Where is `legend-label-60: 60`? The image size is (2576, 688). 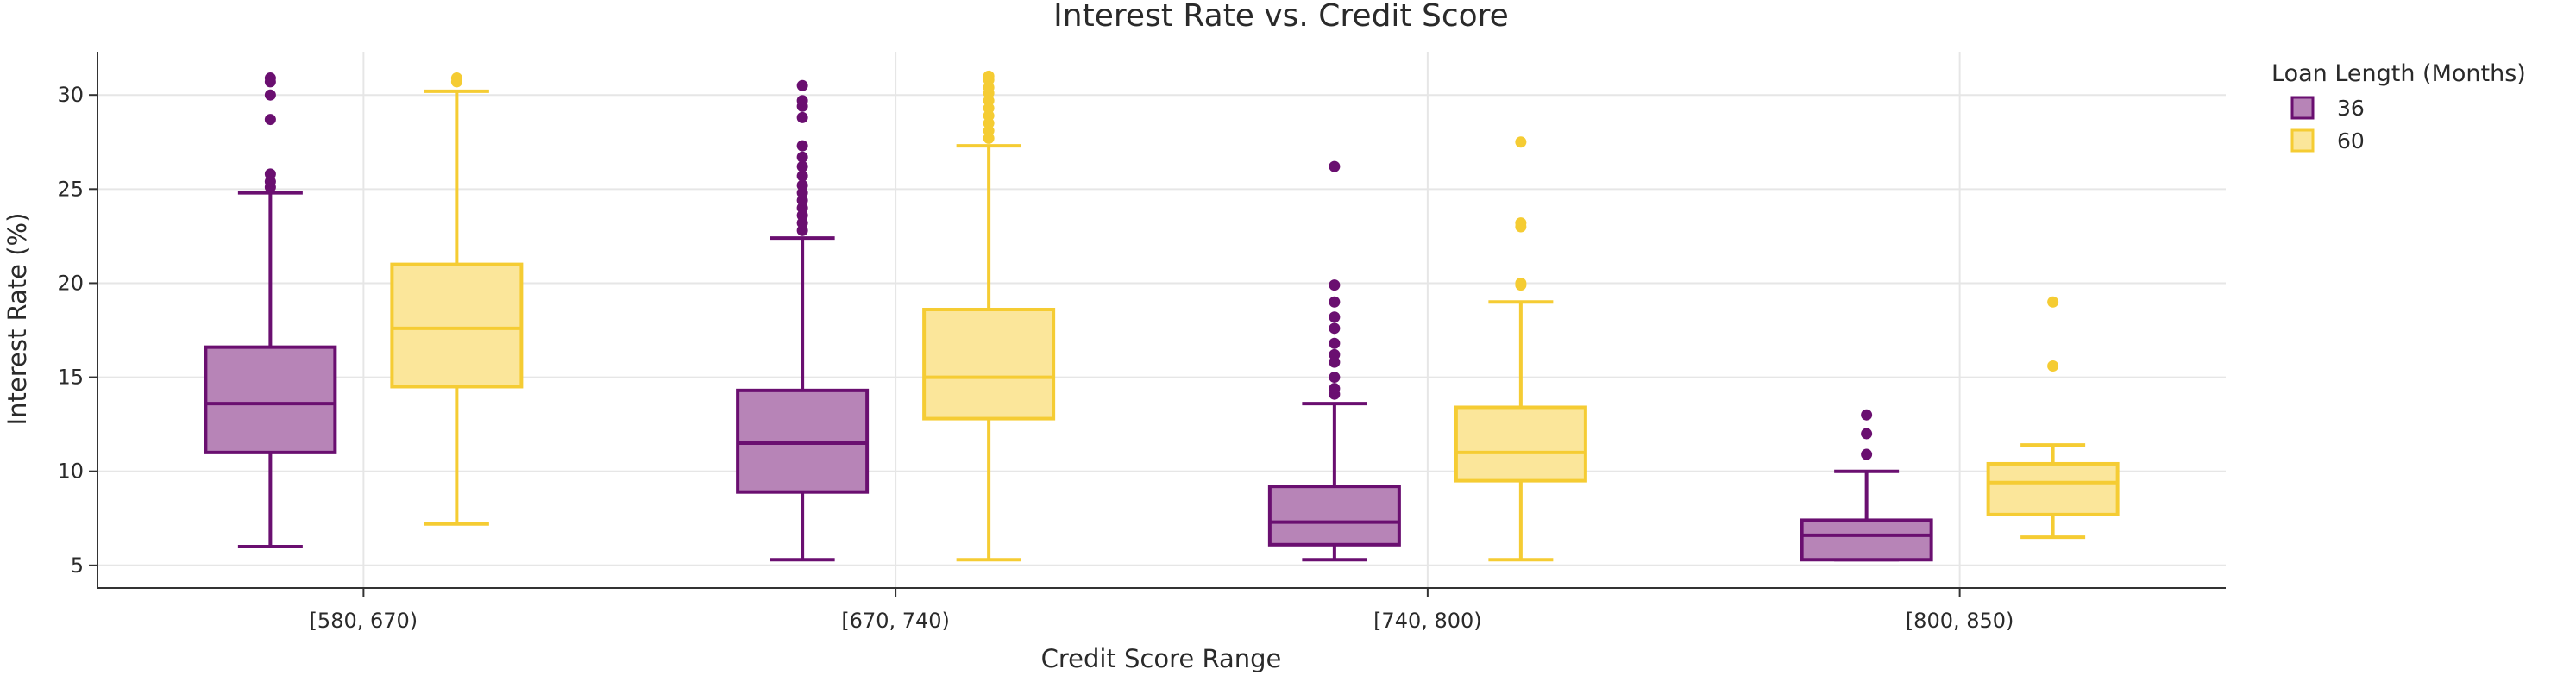
legend-label-60: 60 is located at coordinates (2351, 140).